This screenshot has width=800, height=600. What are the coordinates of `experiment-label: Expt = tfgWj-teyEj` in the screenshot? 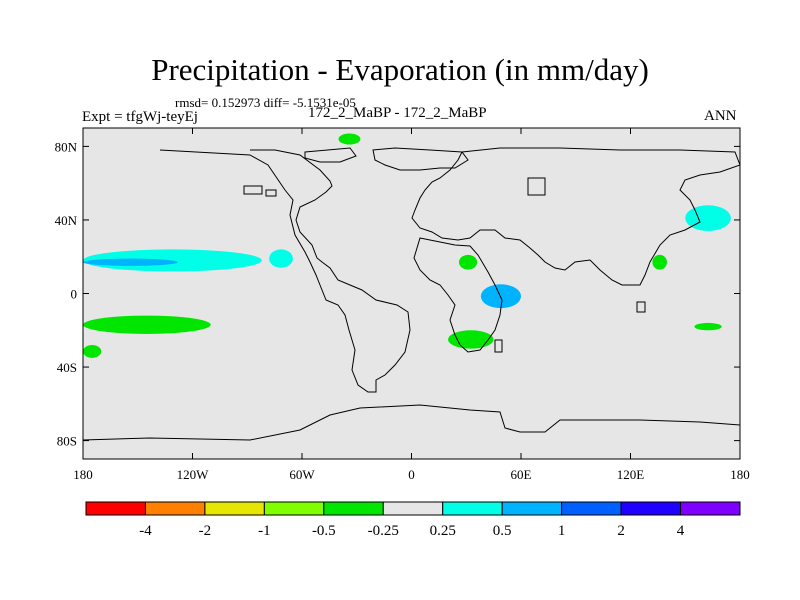 It's located at (140, 117).